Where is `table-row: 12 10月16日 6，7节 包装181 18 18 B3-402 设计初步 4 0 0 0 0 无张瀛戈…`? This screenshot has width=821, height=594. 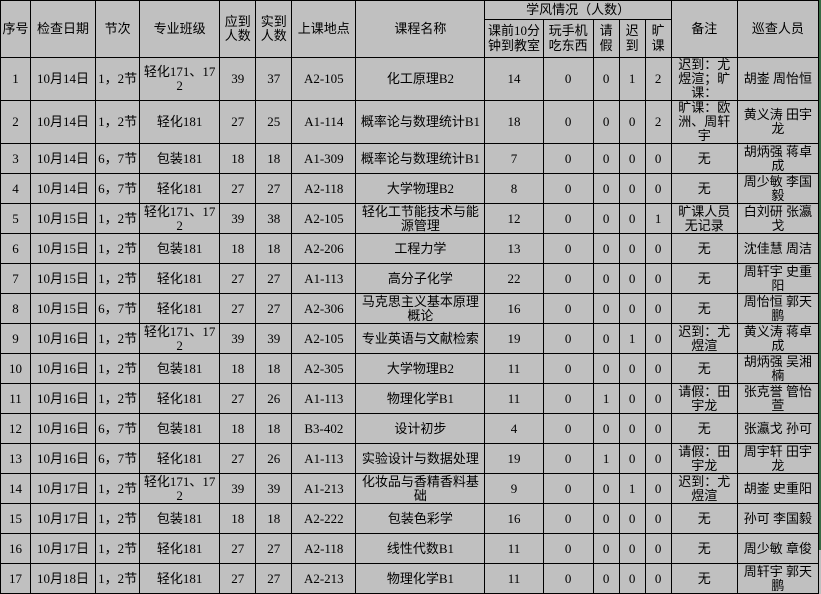
table-row: 12 10月16日 6，7节 包装181 18 18 B3-402 设计初步 4 0 0 0 0 无张瀛戈… is located at coordinates (410, 429).